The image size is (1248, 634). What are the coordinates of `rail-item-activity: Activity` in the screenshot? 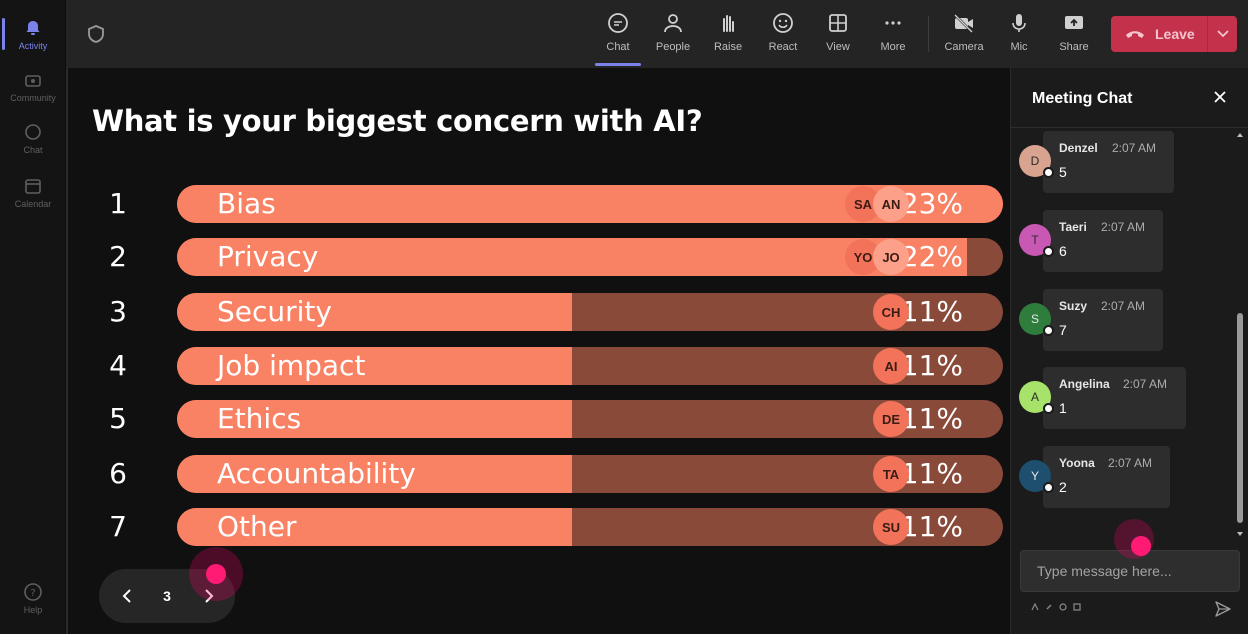 It's located at (33, 34).